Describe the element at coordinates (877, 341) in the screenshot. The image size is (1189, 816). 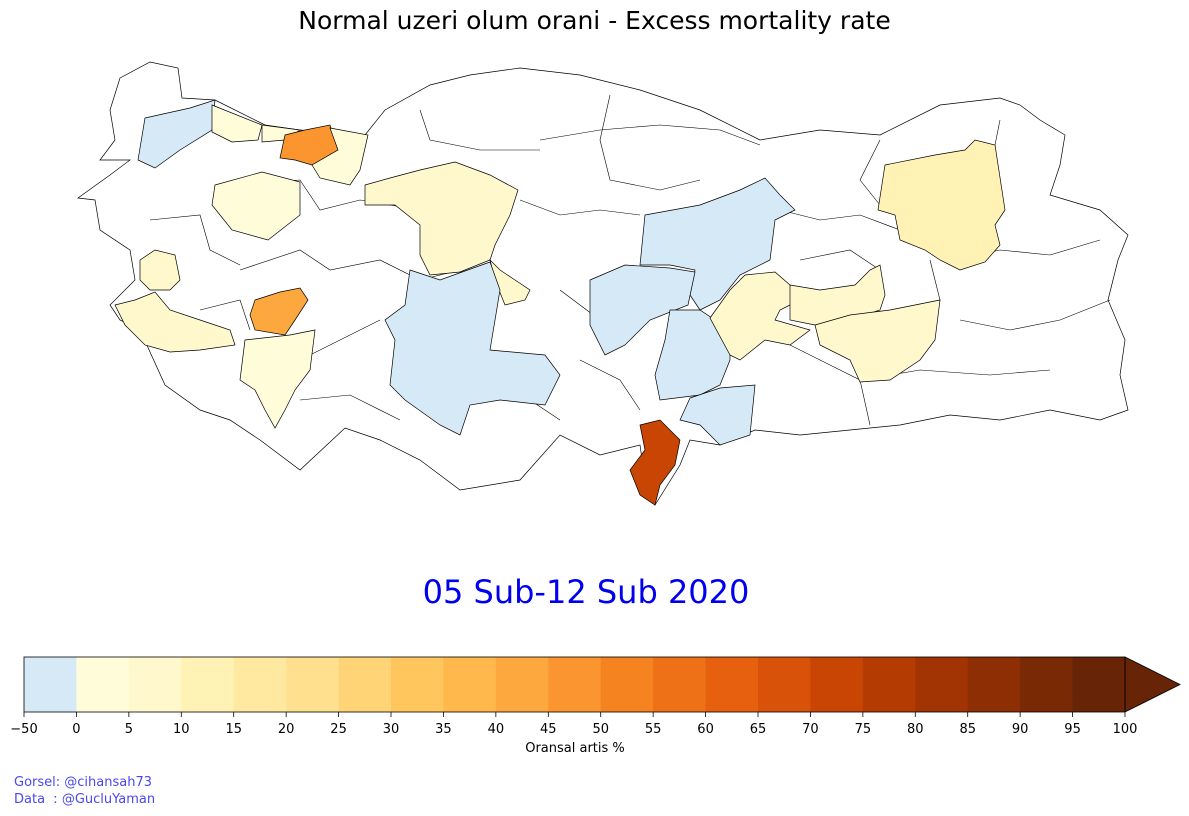
I see `province-diyarbakir` at that location.